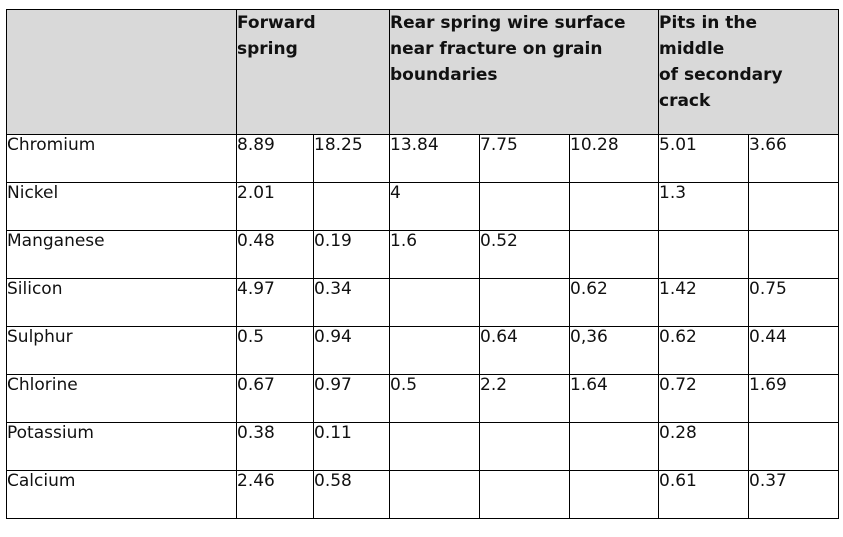 This screenshot has width=843, height=537. I want to click on table-cell: 0.37, so click(793, 494).